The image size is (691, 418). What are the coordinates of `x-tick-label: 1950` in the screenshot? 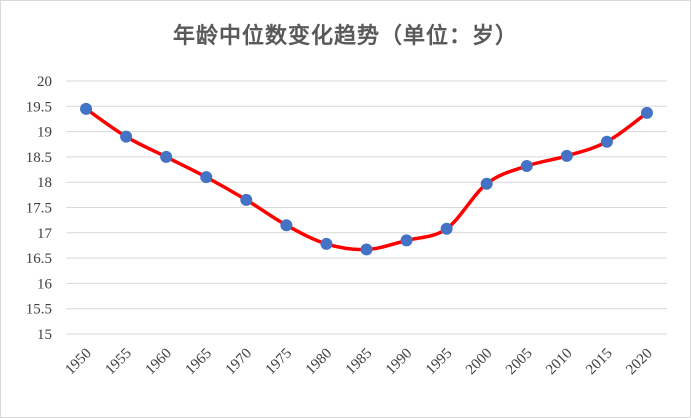 It's located at (78, 362).